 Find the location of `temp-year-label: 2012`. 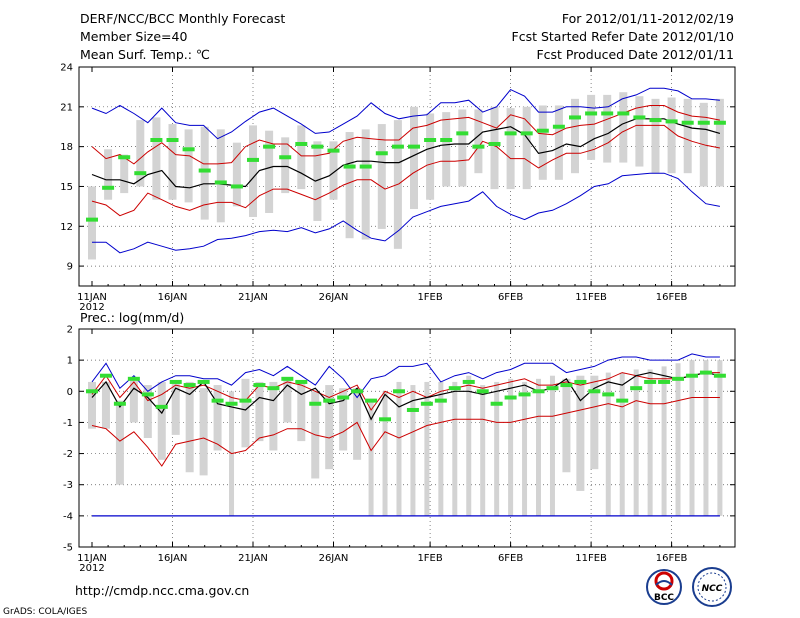

temp-year-label: 2012 is located at coordinates (91, 307).